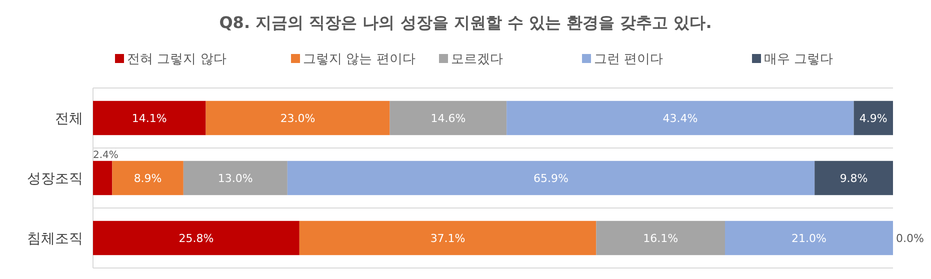 The image size is (931, 279). Describe the element at coordinates (359, 59) in the screenshot. I see `legend-label: 그렇지 않는 편이다` at that location.